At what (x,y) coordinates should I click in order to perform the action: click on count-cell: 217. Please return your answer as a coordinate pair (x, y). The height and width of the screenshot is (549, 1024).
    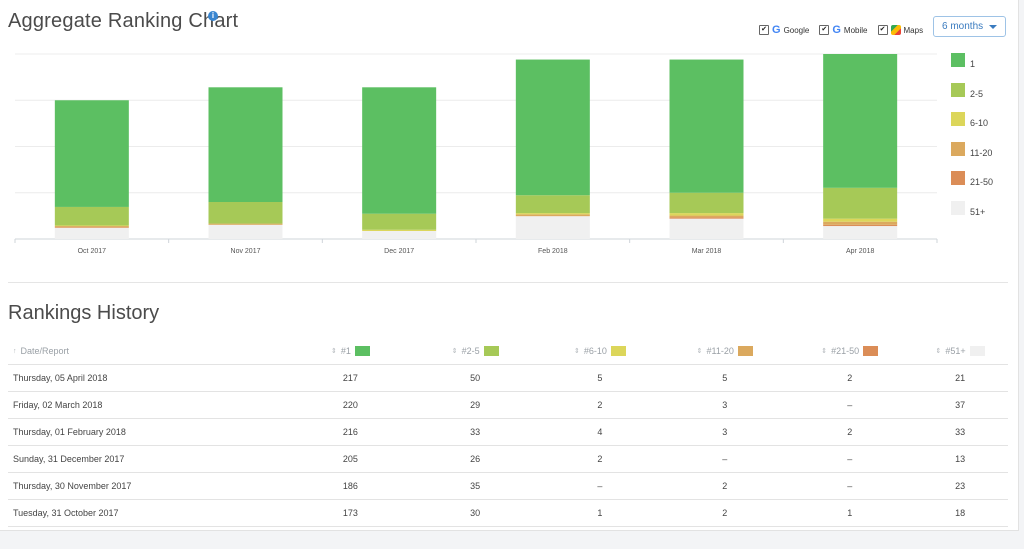
    Looking at the image, I should click on (350, 378).